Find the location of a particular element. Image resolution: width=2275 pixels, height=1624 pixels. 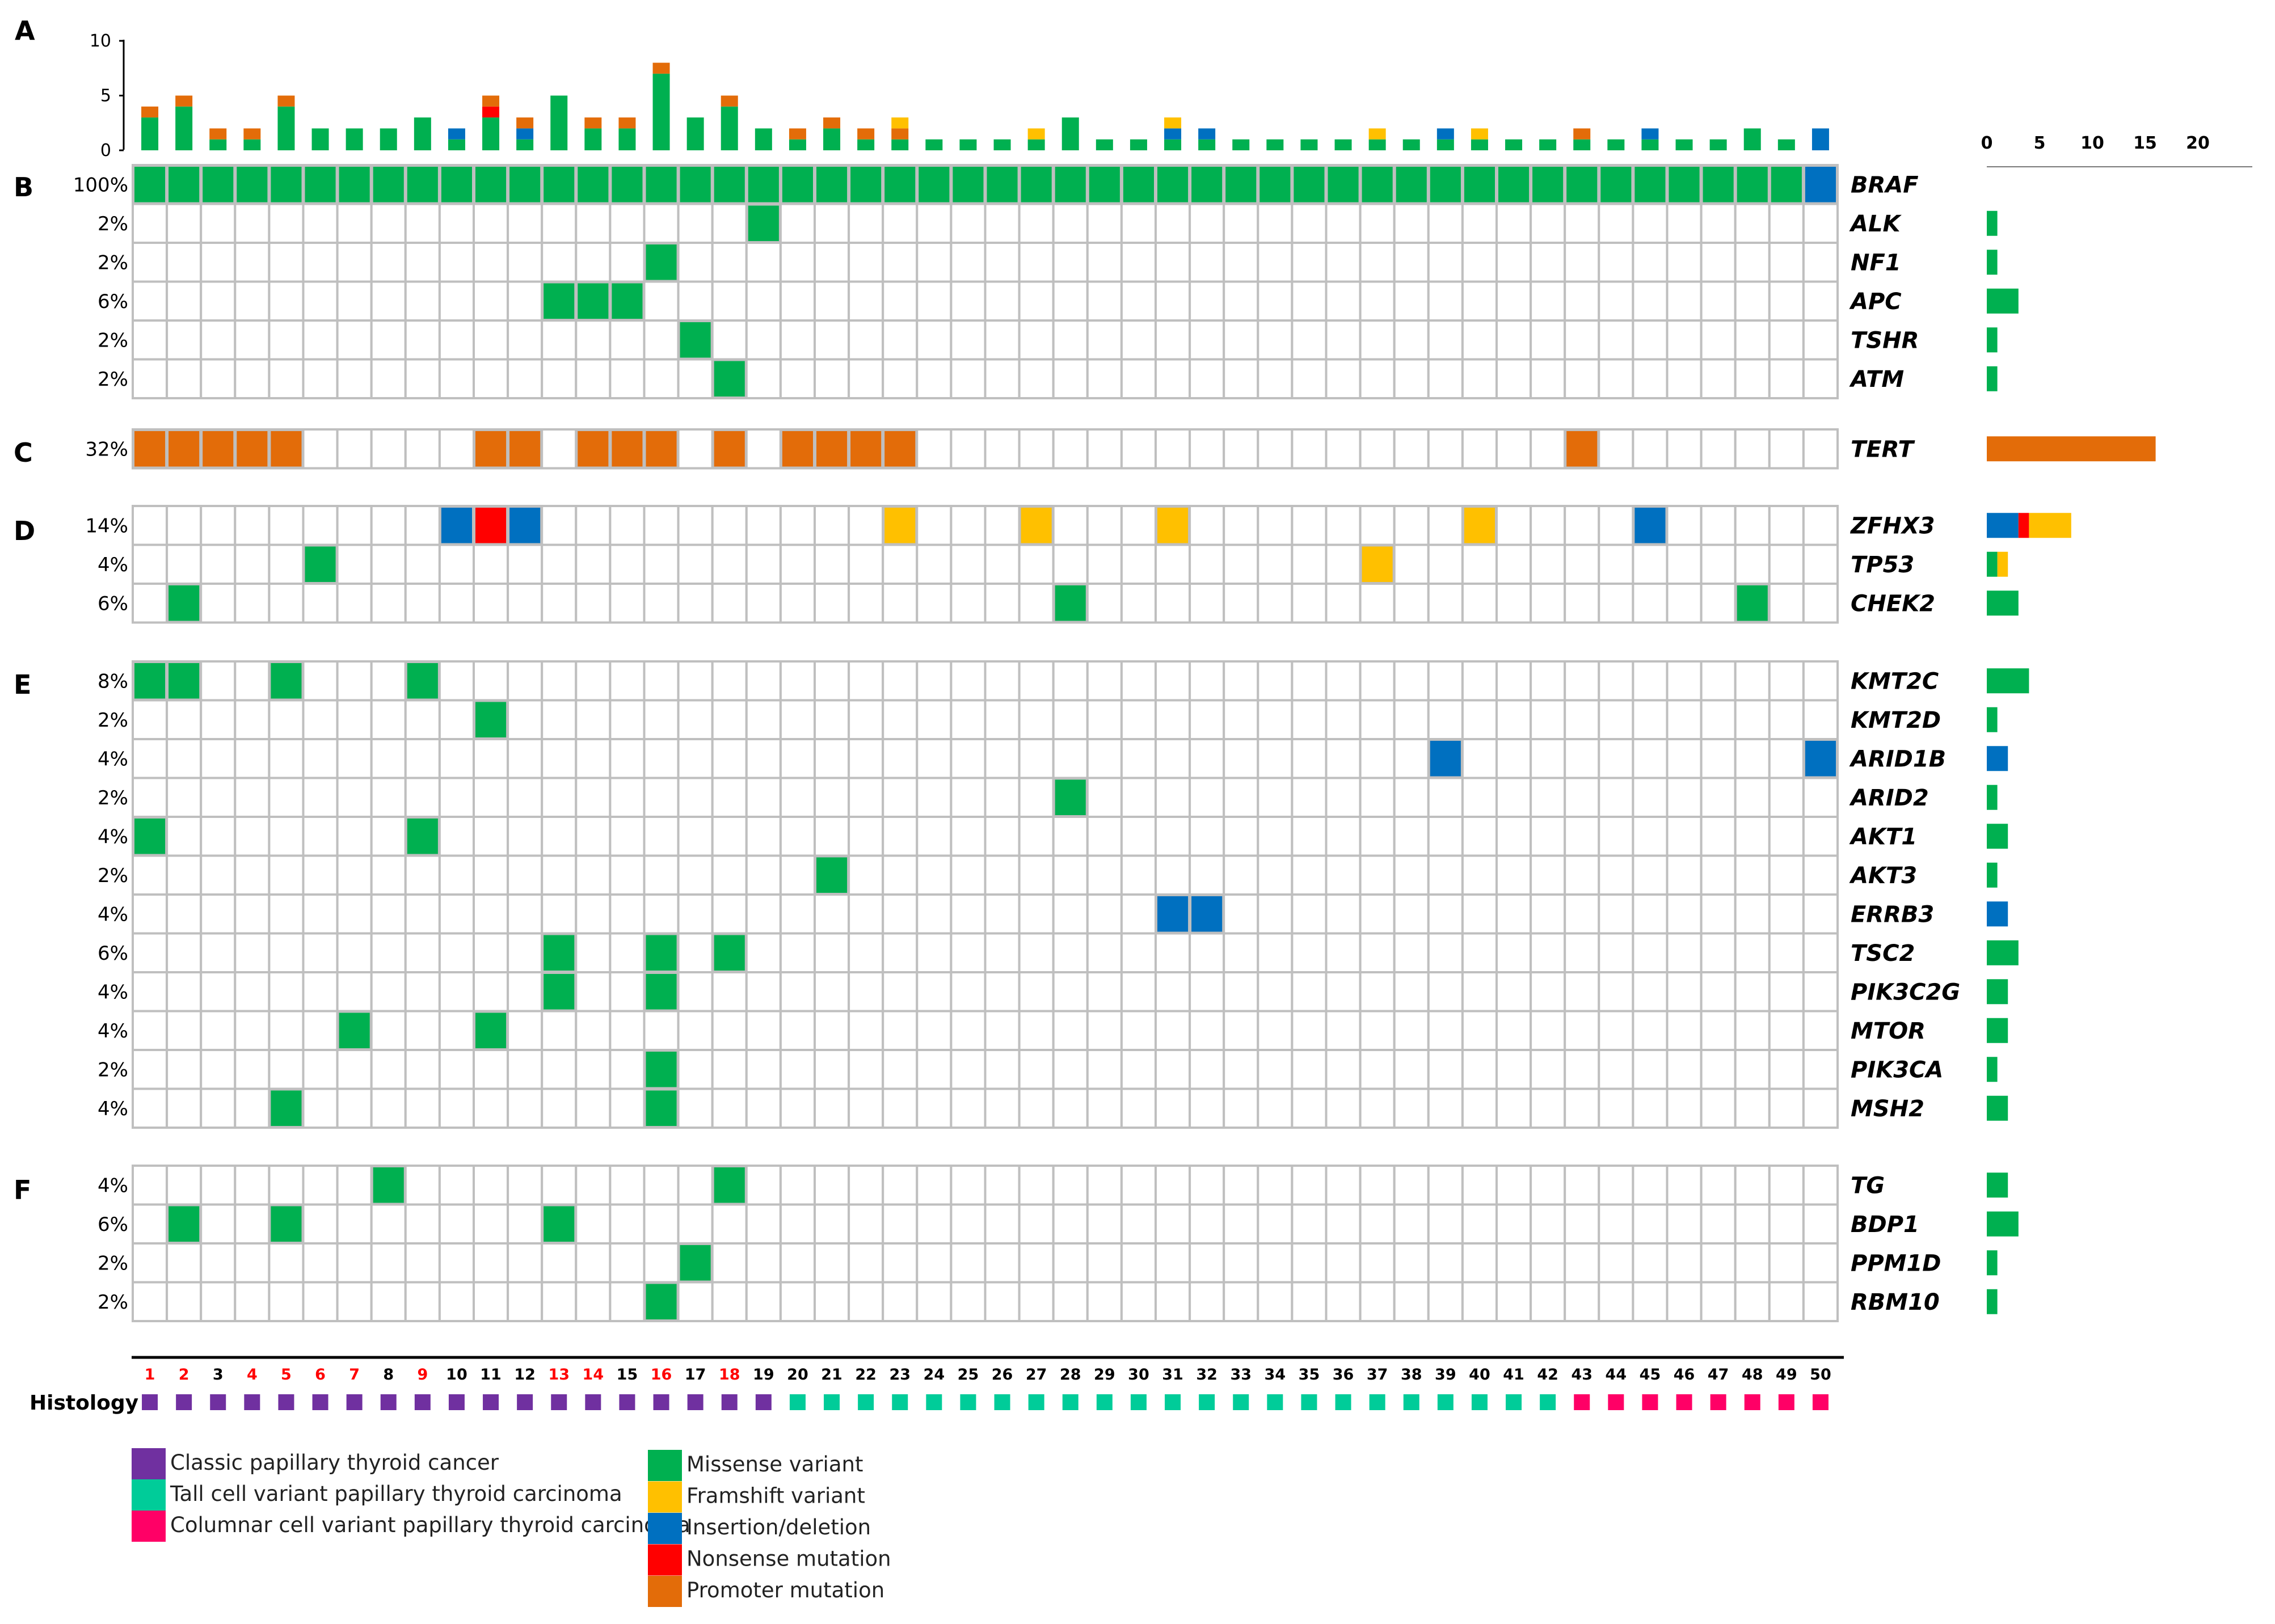

sample-number-label: 5 is located at coordinates (286, 1374).